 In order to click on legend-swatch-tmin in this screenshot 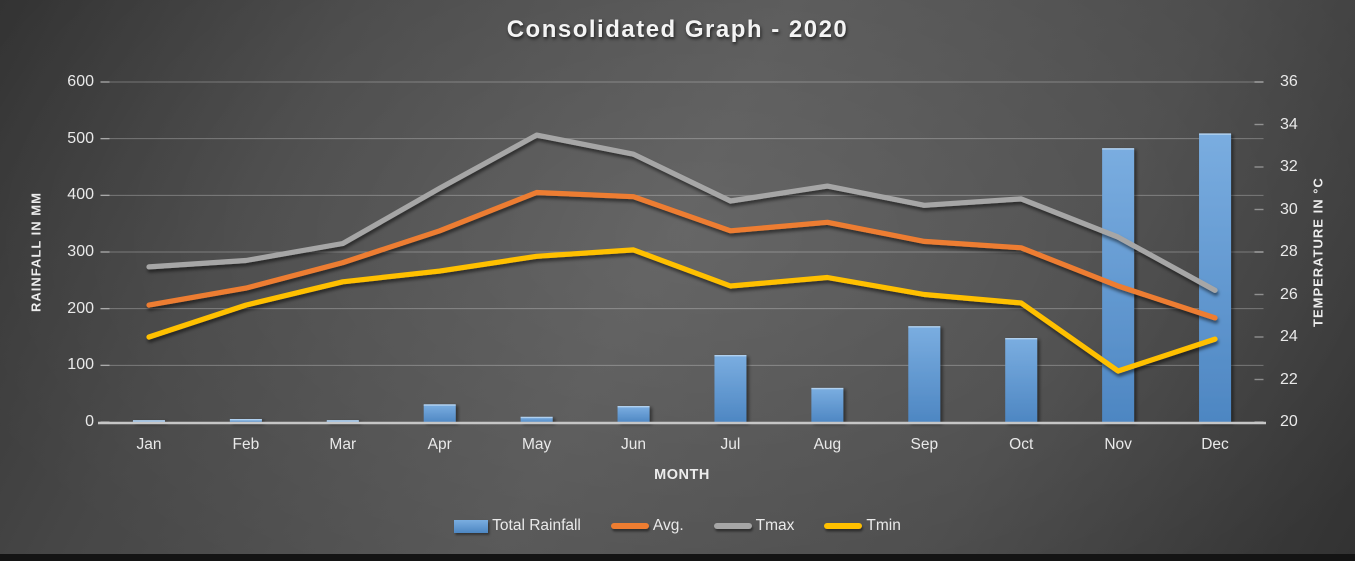, I will do `click(843, 526)`.